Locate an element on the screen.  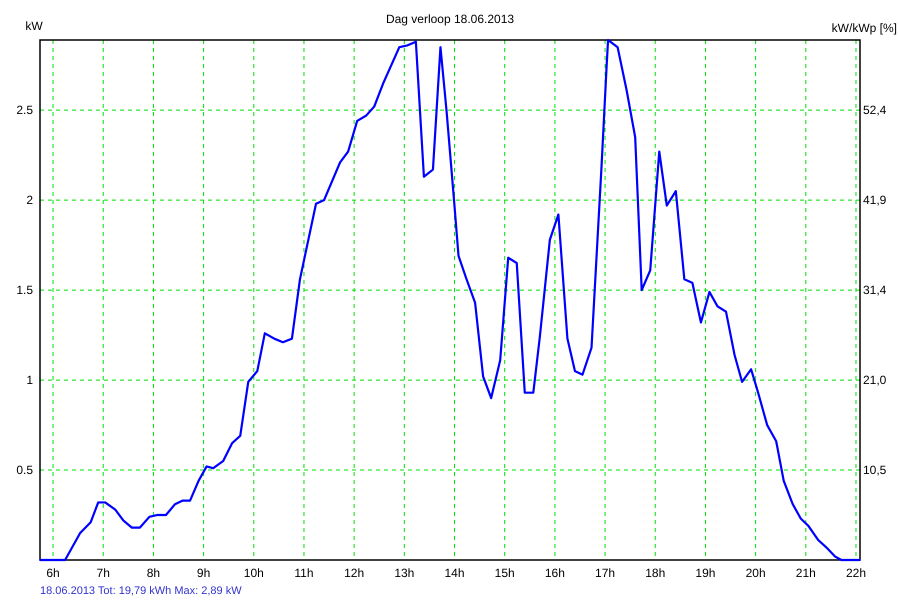
chart-title: Dag verloop 18.06.2013 is located at coordinates (450, 19).